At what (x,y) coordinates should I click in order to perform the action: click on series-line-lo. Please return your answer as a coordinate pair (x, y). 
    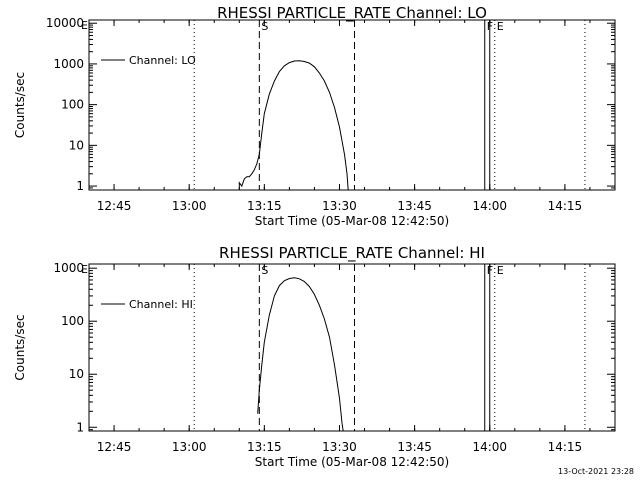
    Looking at the image, I should click on (293, 125).